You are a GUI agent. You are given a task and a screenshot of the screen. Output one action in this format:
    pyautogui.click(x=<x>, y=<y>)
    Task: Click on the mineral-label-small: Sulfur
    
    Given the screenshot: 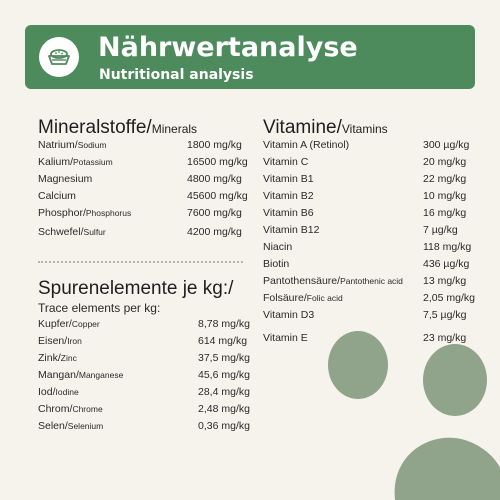 What is the action you would take?
    pyautogui.click(x=94, y=232)
    